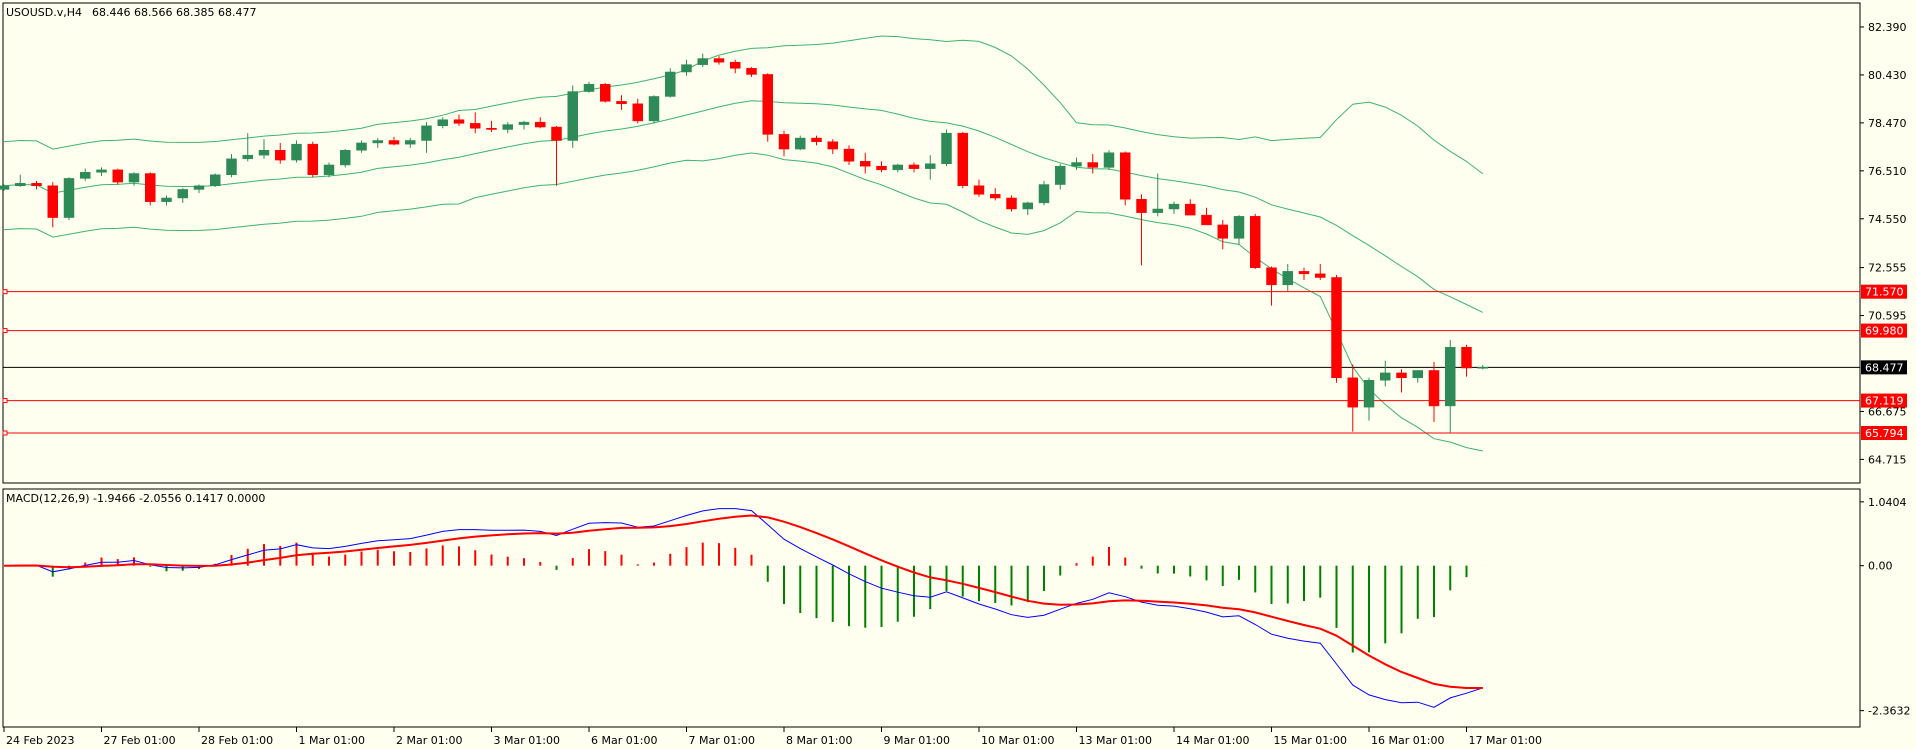 This screenshot has width=1916, height=749. What do you see at coordinates (44, 12) in the screenshot?
I see `symbol-title: USOUSD.v,H4` at bounding box center [44, 12].